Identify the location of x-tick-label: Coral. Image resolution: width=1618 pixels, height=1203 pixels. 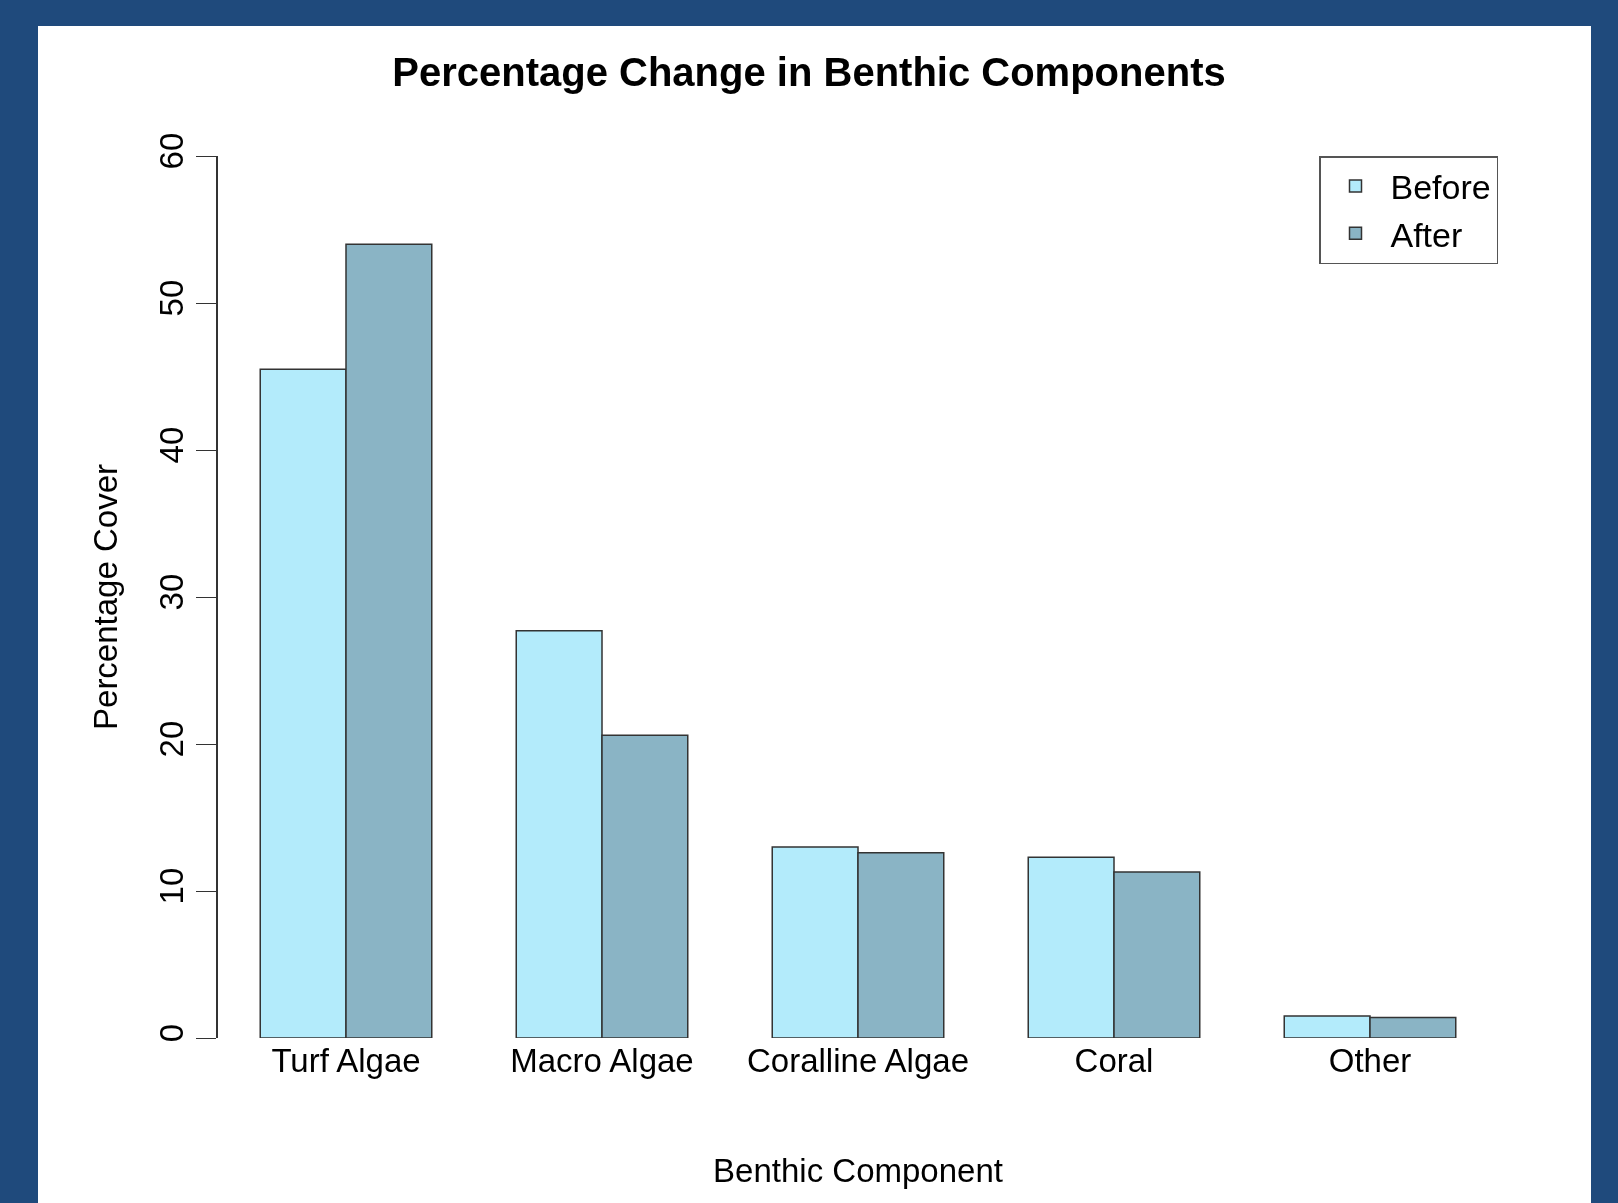
(1114, 1060).